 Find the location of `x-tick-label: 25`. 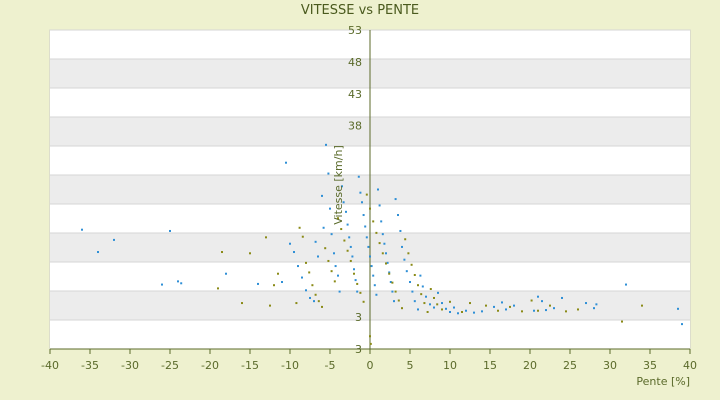

x-tick-label: 25 is located at coordinates (570, 365).